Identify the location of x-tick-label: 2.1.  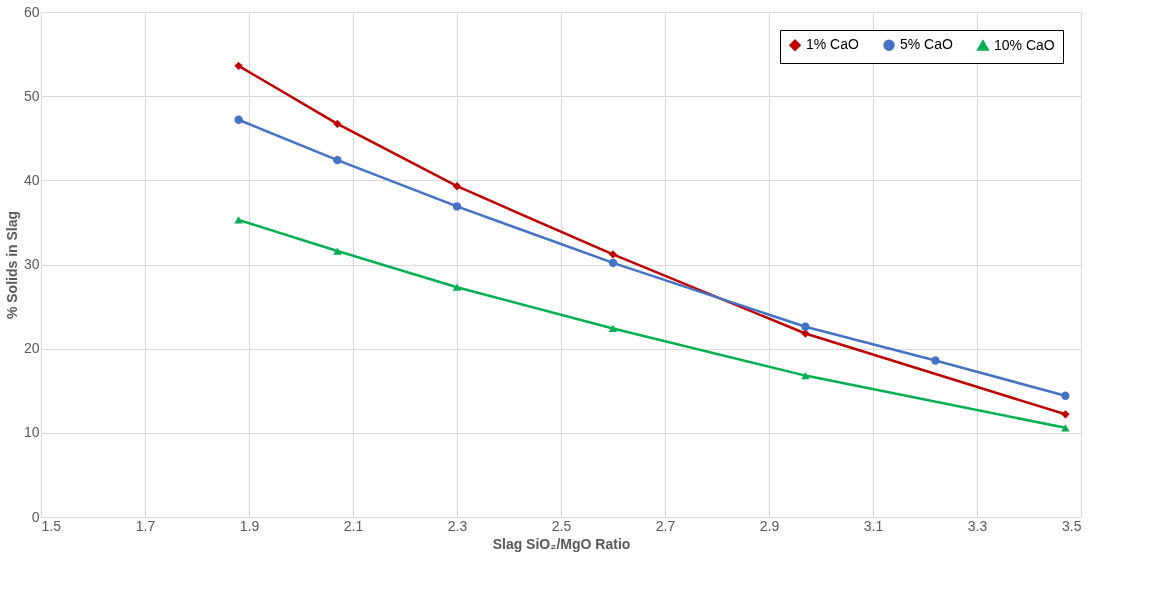
(353, 525).